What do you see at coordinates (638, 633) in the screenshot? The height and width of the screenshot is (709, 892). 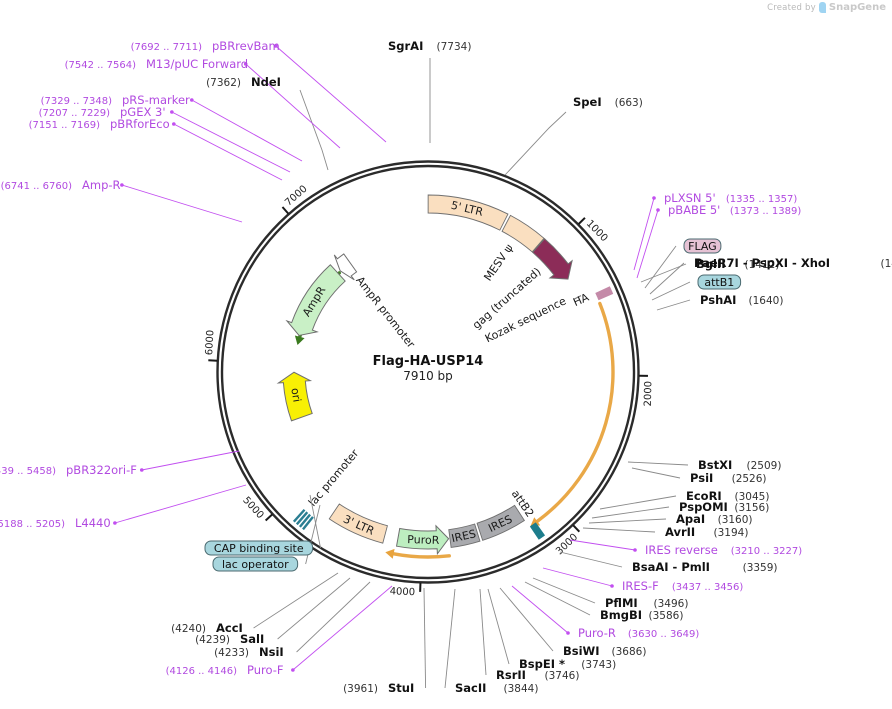 I see `annotation-puro-r: Puro-R (3630 .. 3649)` at bounding box center [638, 633].